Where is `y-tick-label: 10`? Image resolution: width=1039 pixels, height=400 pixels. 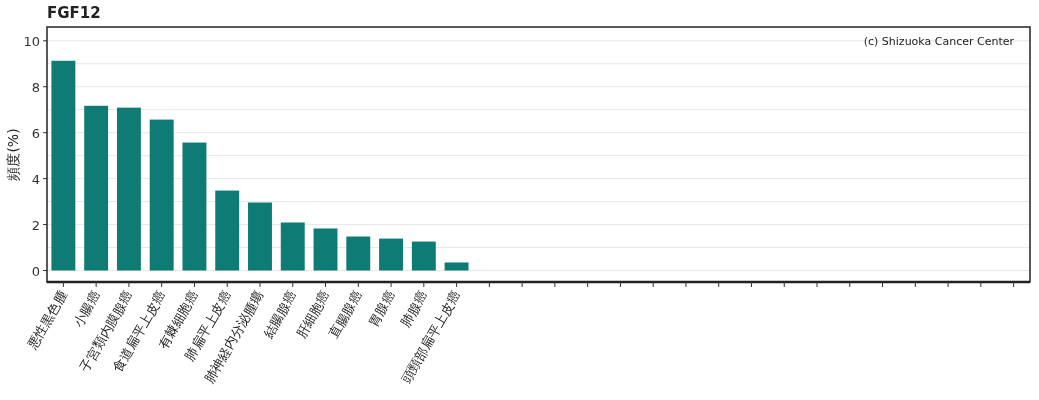 y-tick-label: 10 is located at coordinates (31, 41).